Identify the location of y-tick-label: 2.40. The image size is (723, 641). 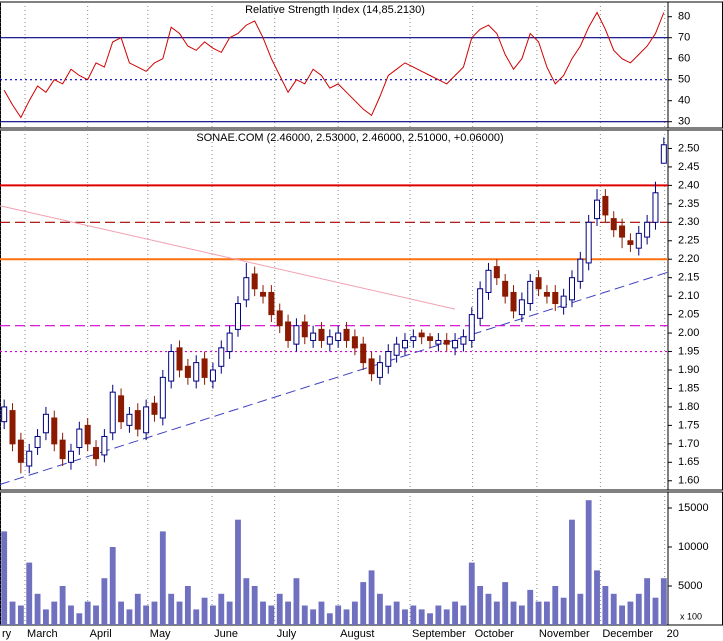
(688, 185).